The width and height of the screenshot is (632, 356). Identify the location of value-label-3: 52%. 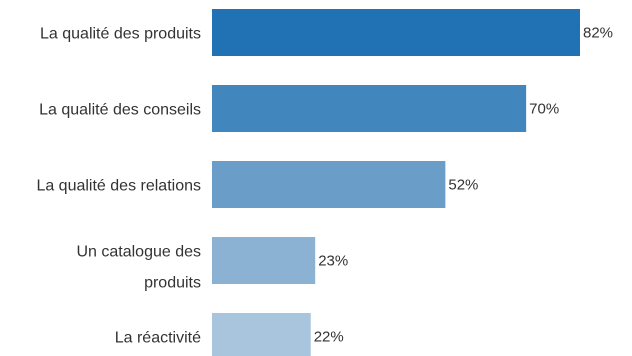
(463, 185).